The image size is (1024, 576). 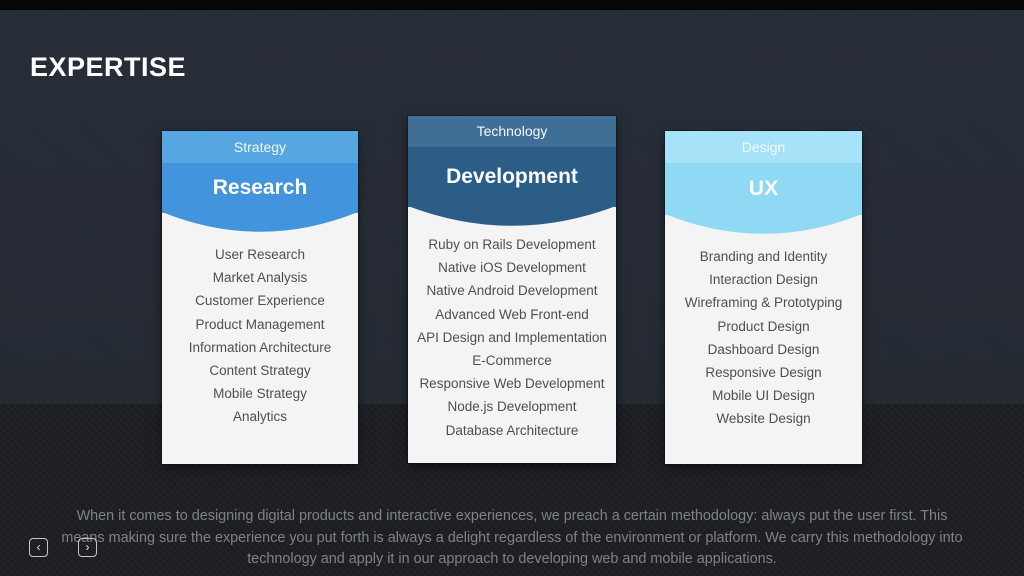 I want to click on list-item: Advanced Web Front-end, so click(x=512, y=314).